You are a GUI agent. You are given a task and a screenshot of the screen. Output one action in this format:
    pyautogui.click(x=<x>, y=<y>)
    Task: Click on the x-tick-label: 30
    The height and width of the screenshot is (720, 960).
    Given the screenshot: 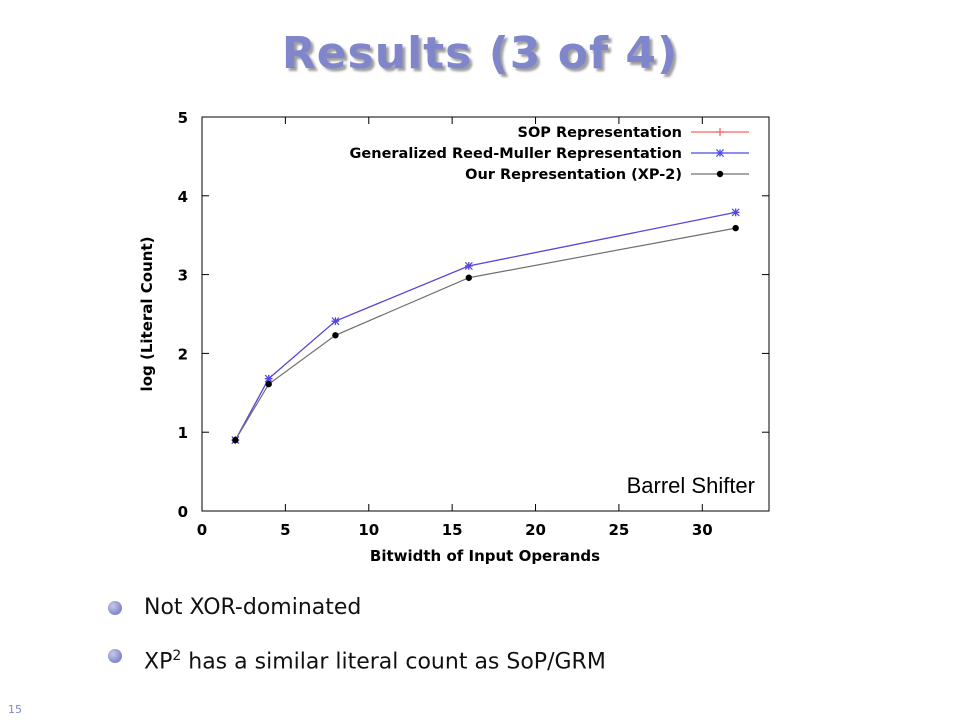 What is the action you would take?
    pyautogui.click(x=702, y=530)
    